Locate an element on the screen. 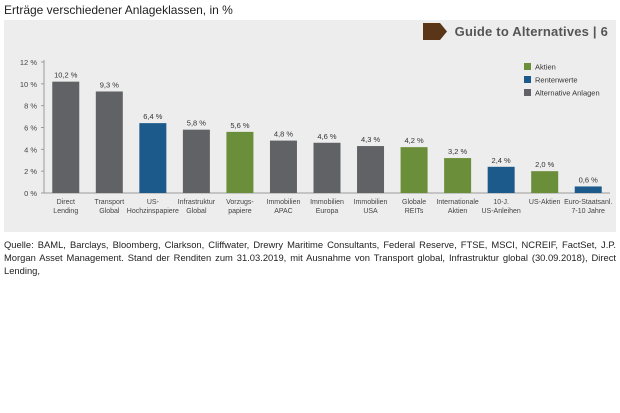 The image size is (620, 413). x-category-label: US-Anleihen is located at coordinates (500, 211).